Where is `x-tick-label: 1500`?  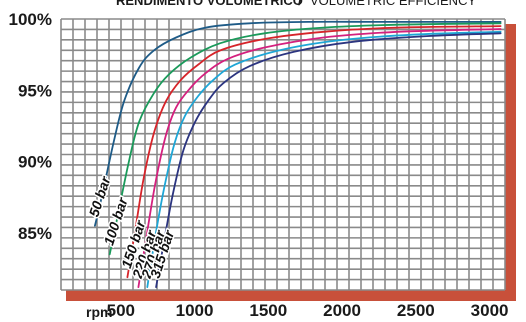 x-tick-label: 1500 is located at coordinates (268, 310).